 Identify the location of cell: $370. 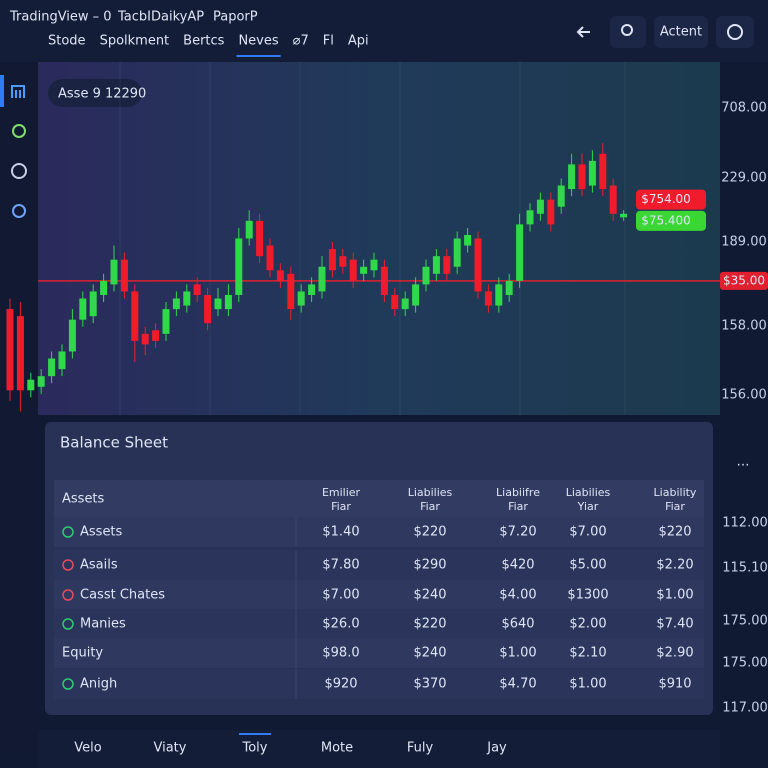
(429, 684).